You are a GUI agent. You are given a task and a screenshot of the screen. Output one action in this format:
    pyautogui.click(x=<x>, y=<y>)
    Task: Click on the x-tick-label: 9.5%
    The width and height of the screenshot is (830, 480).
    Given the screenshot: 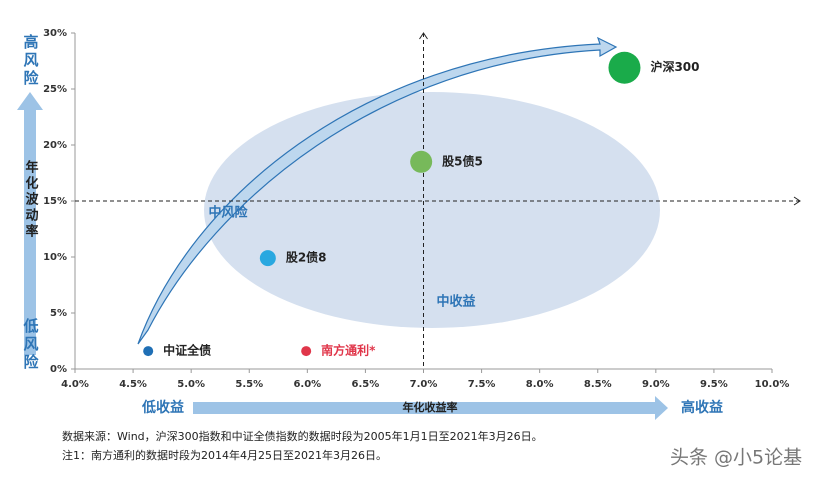 What is the action you would take?
    pyautogui.click(x=714, y=384)
    